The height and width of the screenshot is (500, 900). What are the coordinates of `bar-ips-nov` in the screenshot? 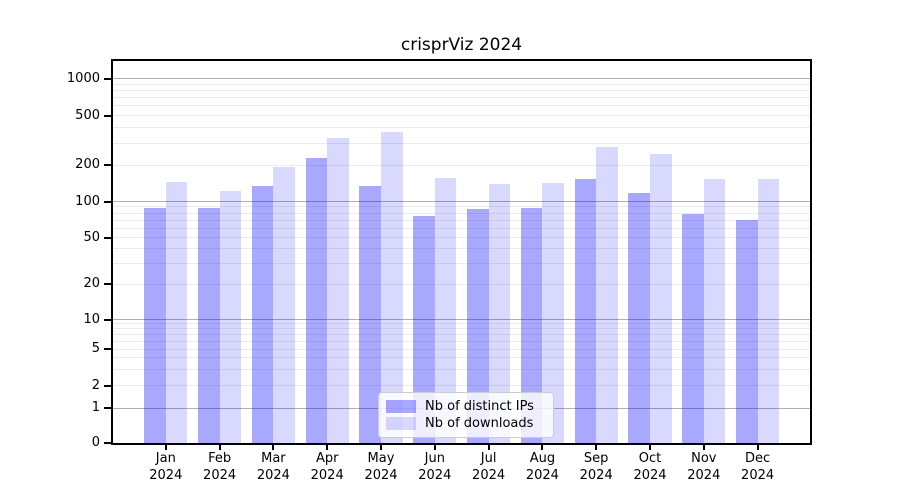 It's located at (693, 328).